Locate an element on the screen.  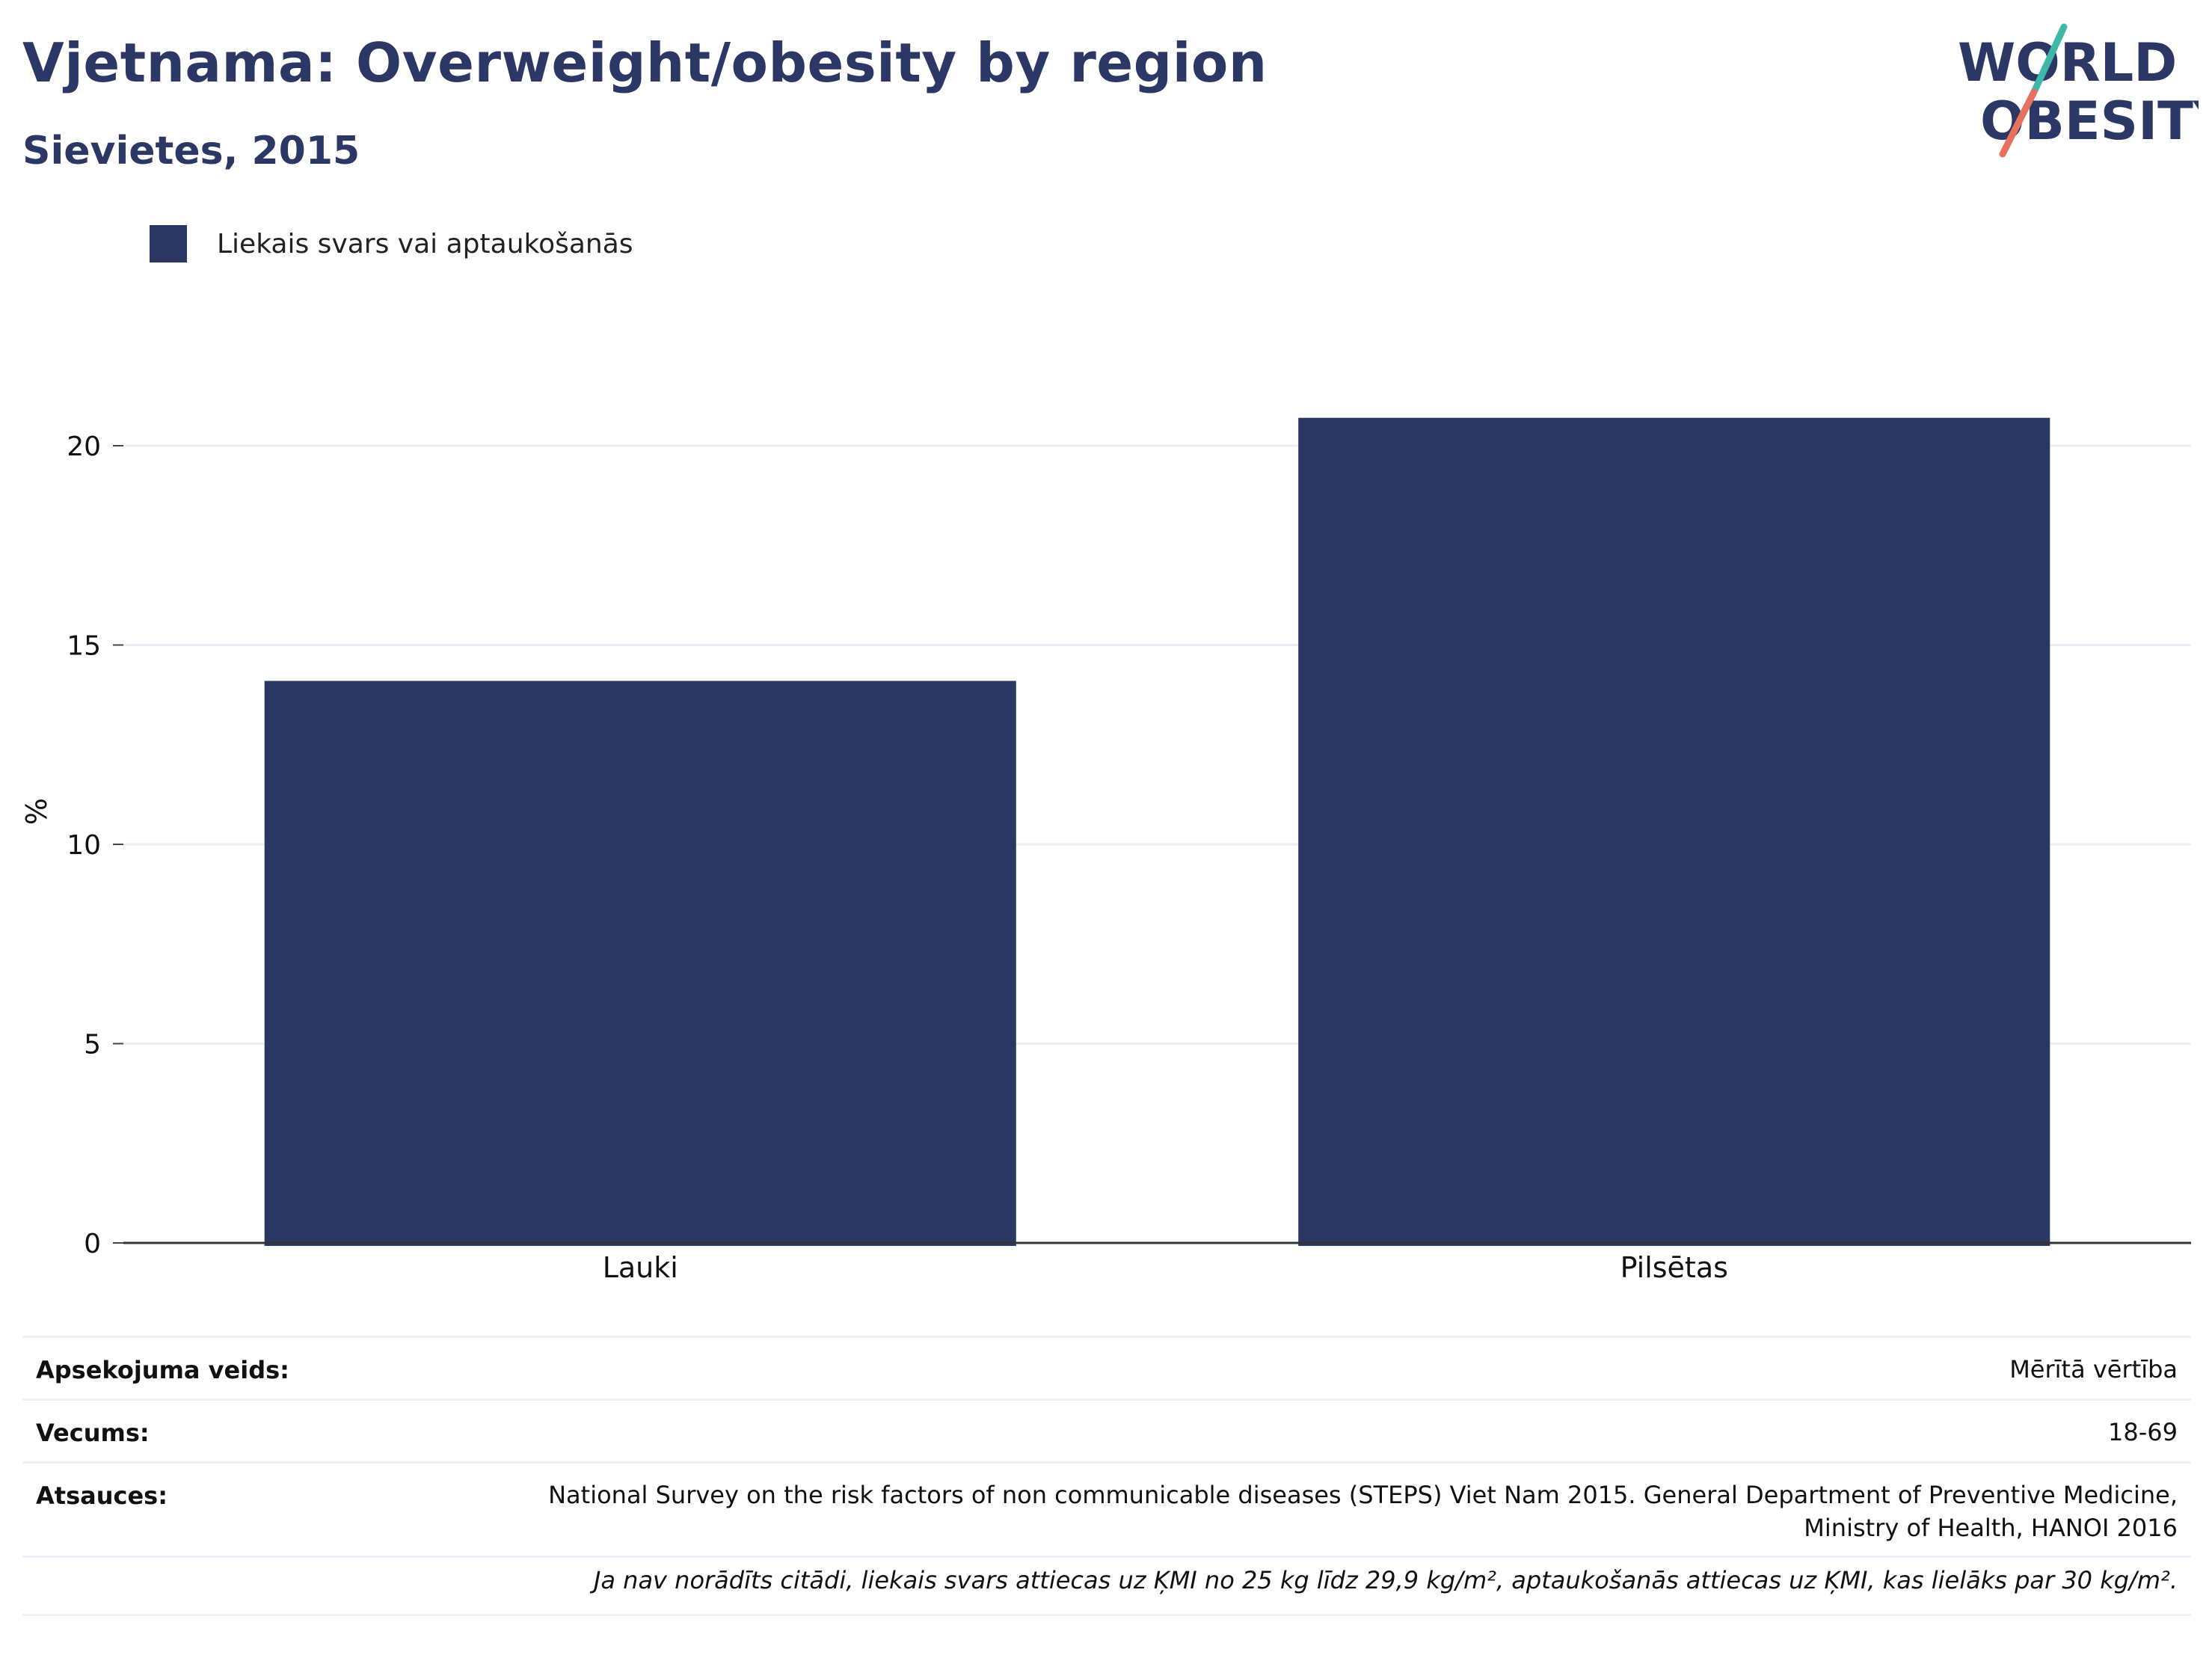
y-tick-label-20: 20 is located at coordinates (84, 447).